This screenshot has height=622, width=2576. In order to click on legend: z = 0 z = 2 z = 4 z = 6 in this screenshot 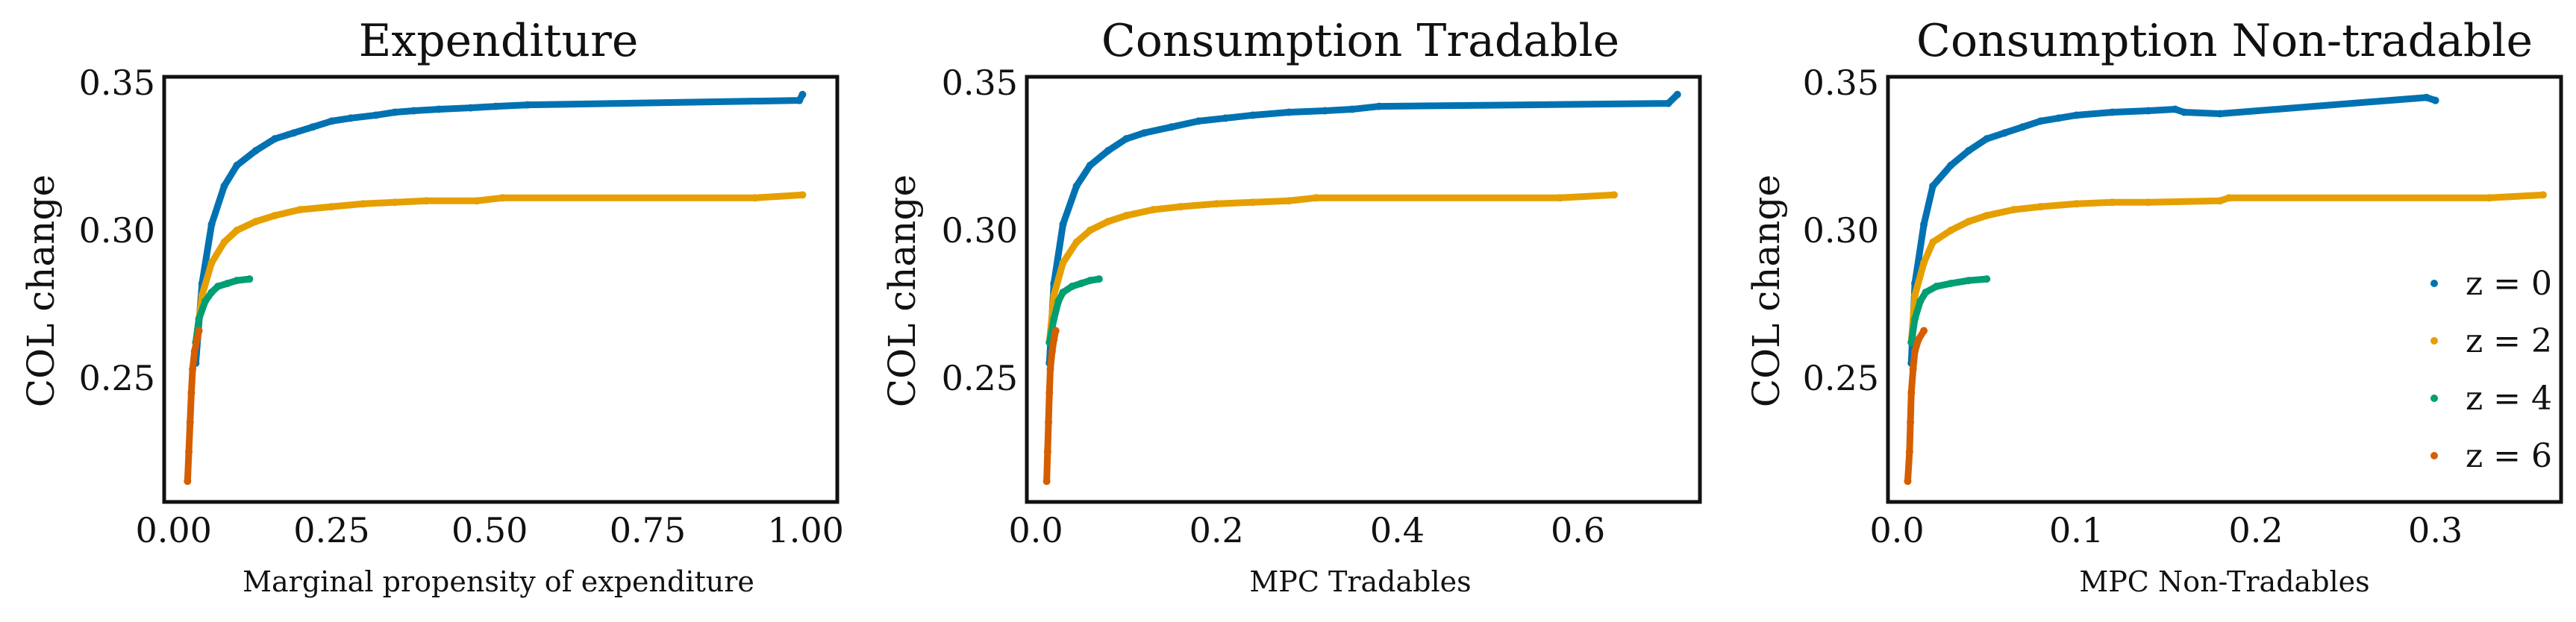, I will do `click(2491, 370)`.